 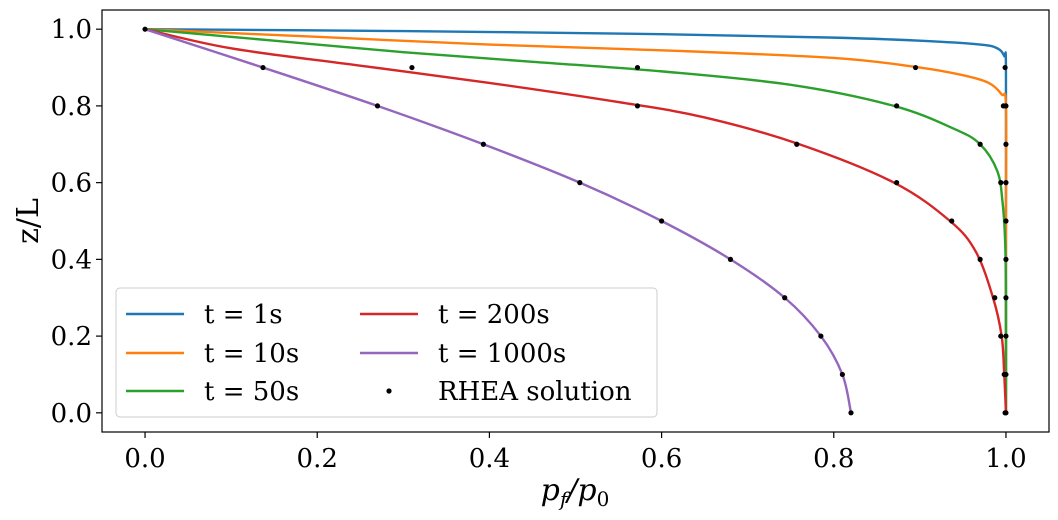 I want to click on x-axis-label: pf/p0, so click(x=575, y=492).